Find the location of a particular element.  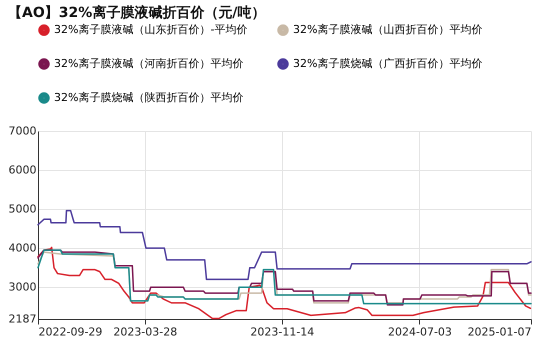

legend-label: 32%离子膜液碱（山西折百价）平均价 is located at coordinates (387, 29).